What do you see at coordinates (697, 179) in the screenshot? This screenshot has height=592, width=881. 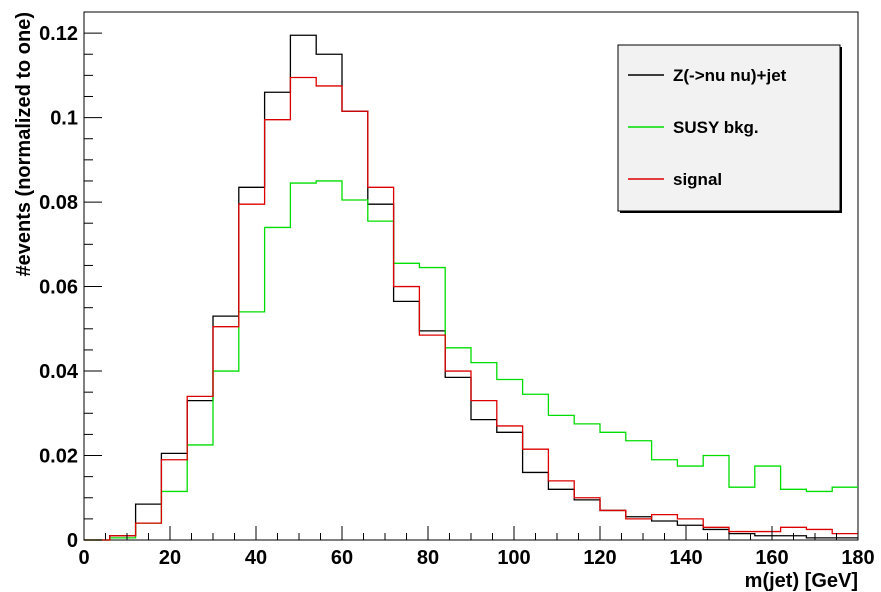 I see `legend-label-3: signal` at bounding box center [697, 179].